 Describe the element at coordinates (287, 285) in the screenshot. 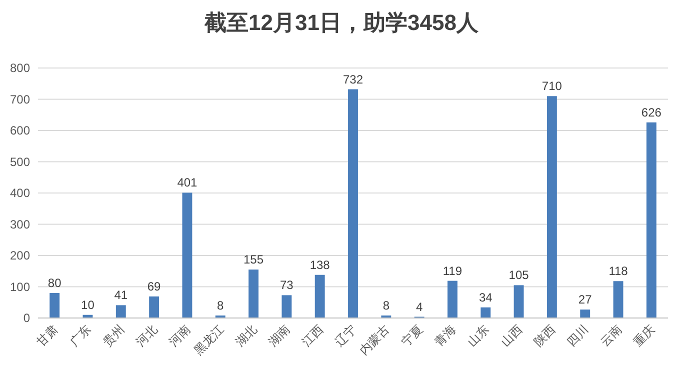

I see `data-label: 73` at that location.